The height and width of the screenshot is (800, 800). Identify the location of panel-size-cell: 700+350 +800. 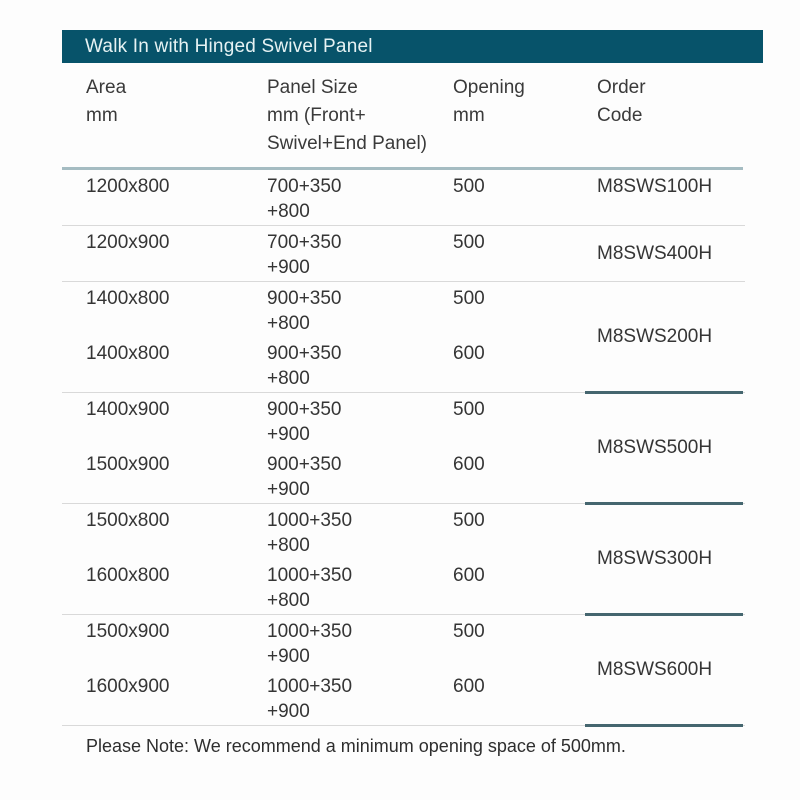
(304, 199).